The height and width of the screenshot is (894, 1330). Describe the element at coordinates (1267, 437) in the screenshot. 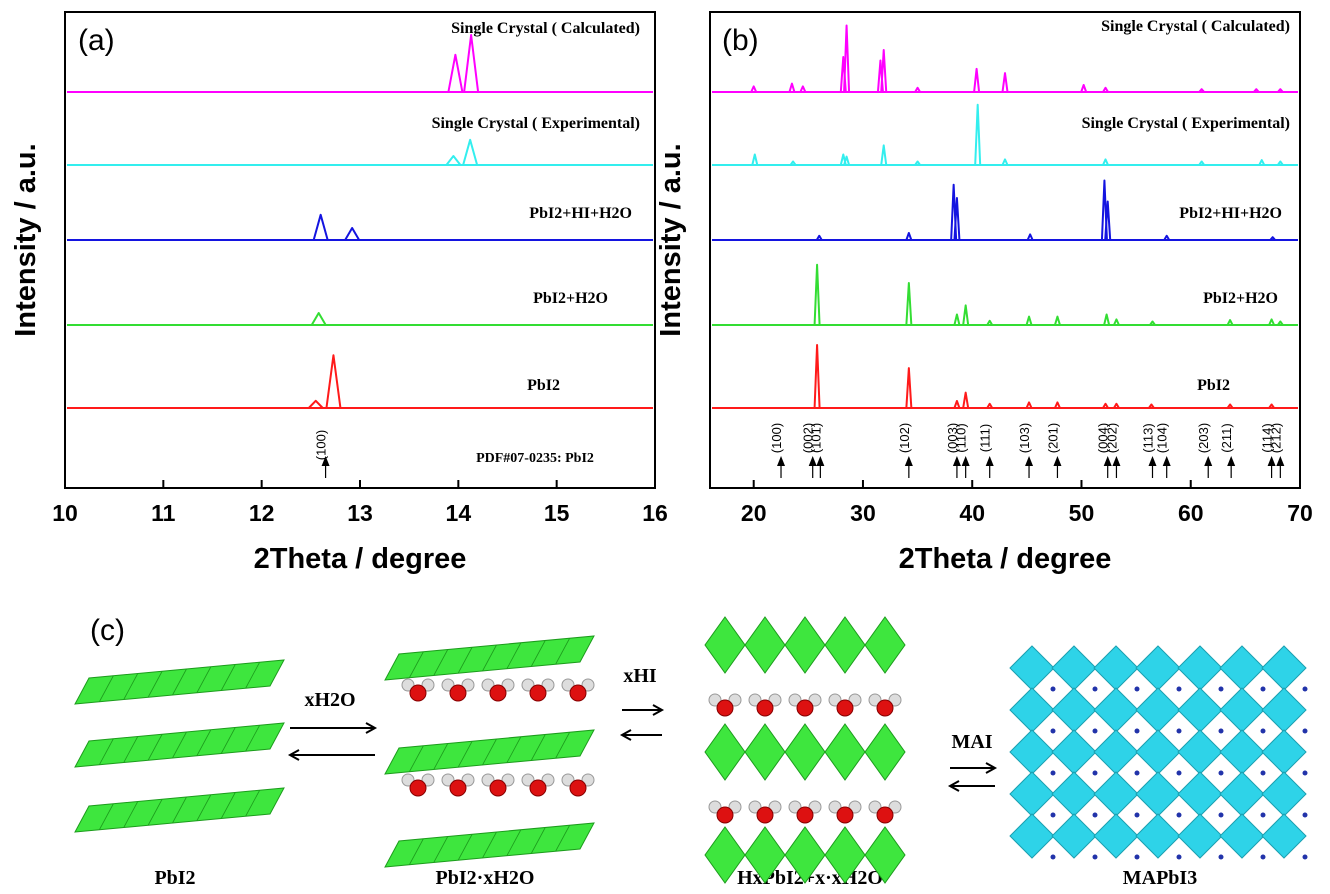

I see `reference-label: (114)` at that location.